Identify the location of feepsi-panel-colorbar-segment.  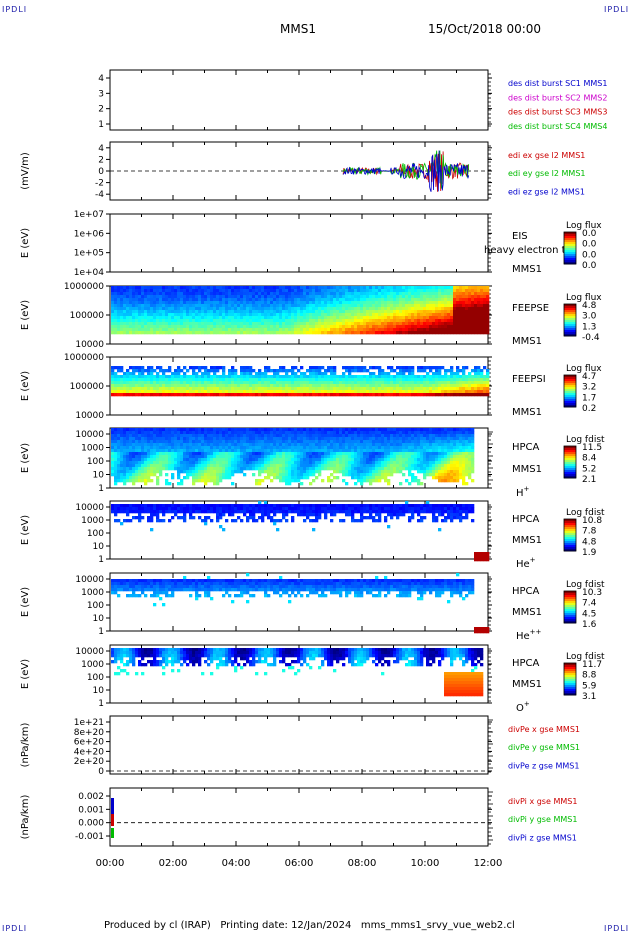
(570, 388).